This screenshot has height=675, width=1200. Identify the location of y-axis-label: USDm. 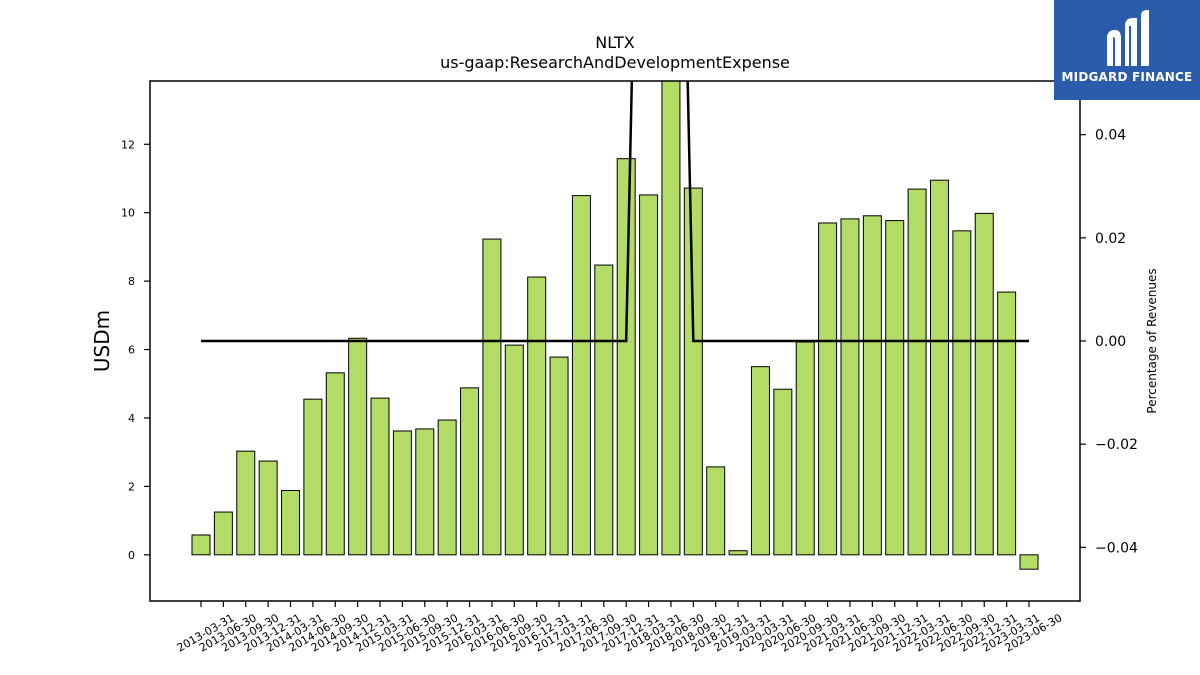
(102, 341).